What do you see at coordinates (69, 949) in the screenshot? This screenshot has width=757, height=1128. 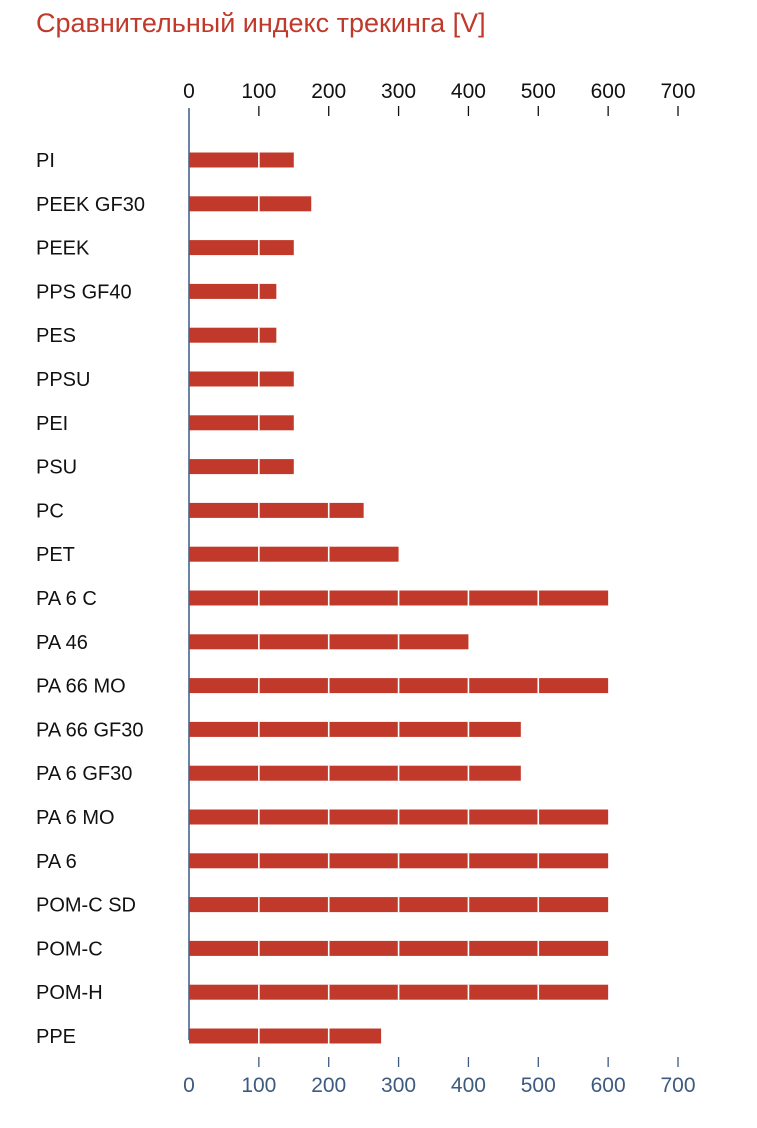 I see `category-label: POM-C` at bounding box center [69, 949].